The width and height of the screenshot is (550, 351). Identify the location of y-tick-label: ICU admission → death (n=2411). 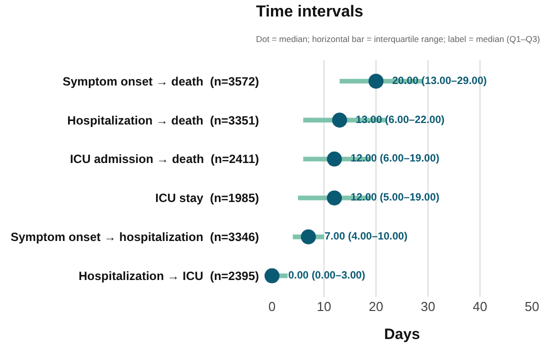
(164, 159).